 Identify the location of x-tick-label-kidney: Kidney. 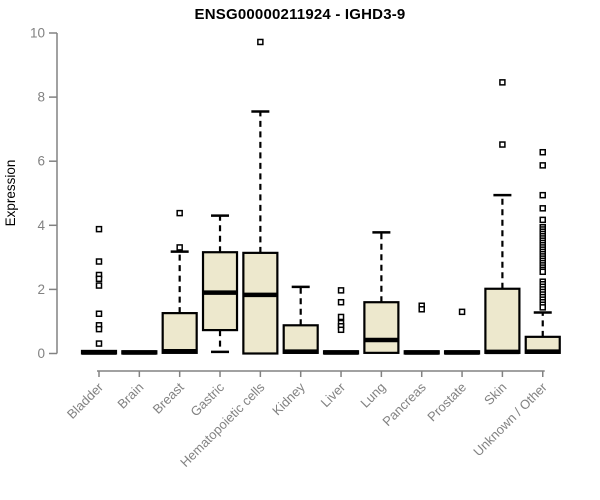
(288, 398).